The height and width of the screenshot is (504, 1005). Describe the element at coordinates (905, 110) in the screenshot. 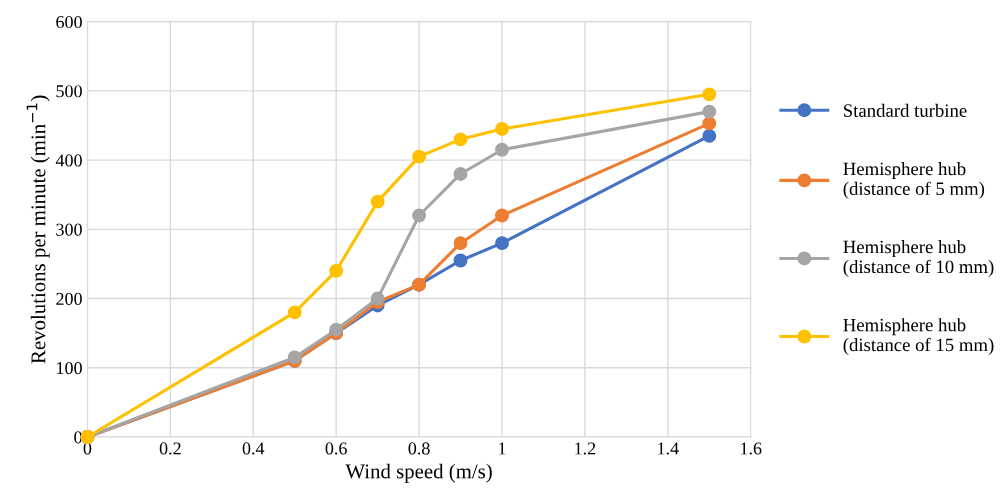

I see `legend-label: Standard turbine` at that location.